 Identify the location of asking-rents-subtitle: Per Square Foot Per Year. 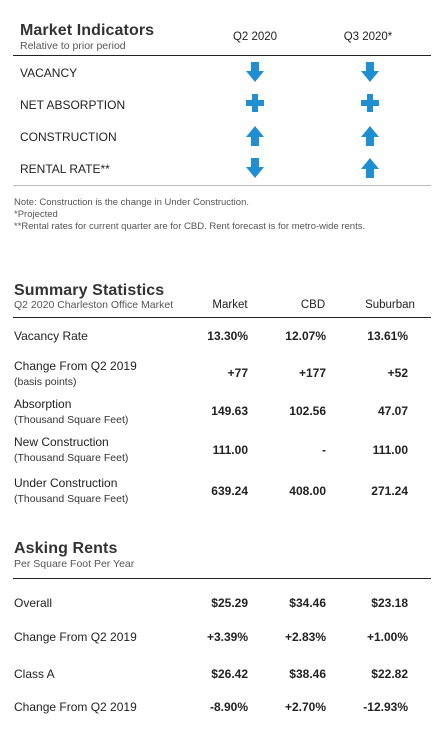
(74, 564).